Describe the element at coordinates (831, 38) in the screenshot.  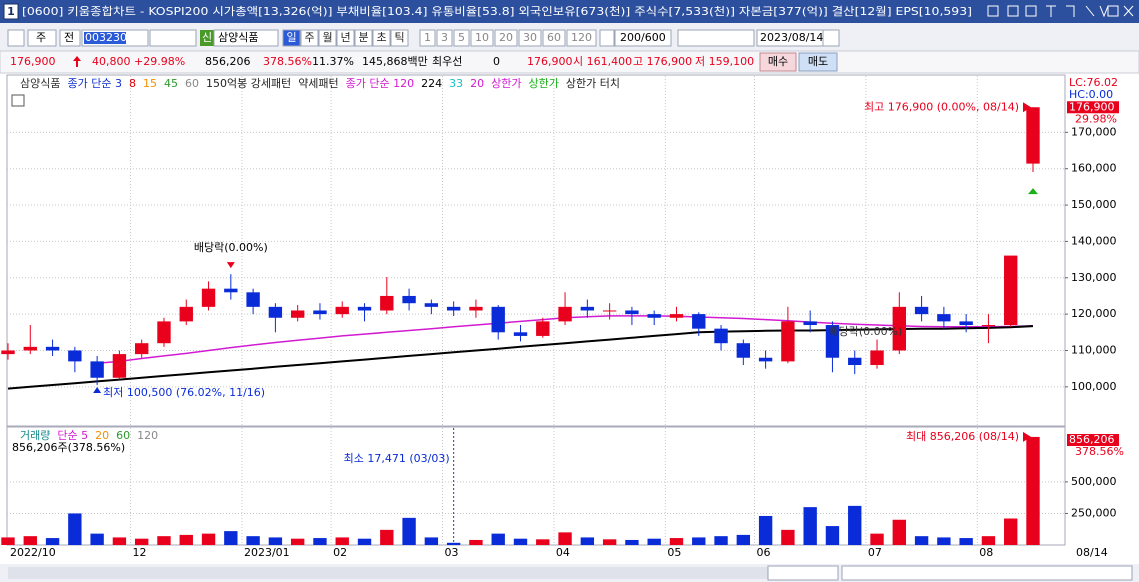
I see `calendar-button` at that location.